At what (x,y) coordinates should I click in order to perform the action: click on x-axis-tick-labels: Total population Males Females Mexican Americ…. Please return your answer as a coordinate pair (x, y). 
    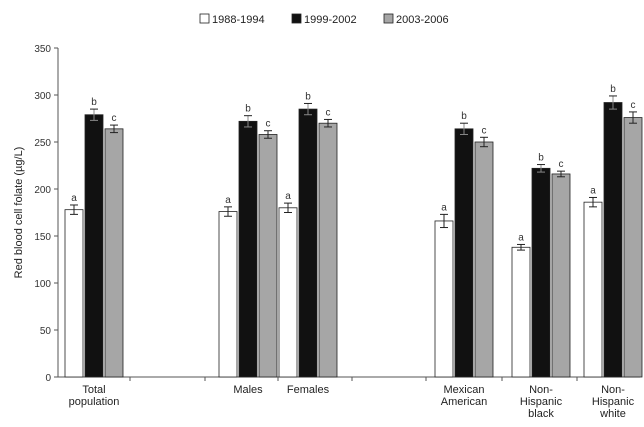
    Looking at the image, I should click on (352, 402).